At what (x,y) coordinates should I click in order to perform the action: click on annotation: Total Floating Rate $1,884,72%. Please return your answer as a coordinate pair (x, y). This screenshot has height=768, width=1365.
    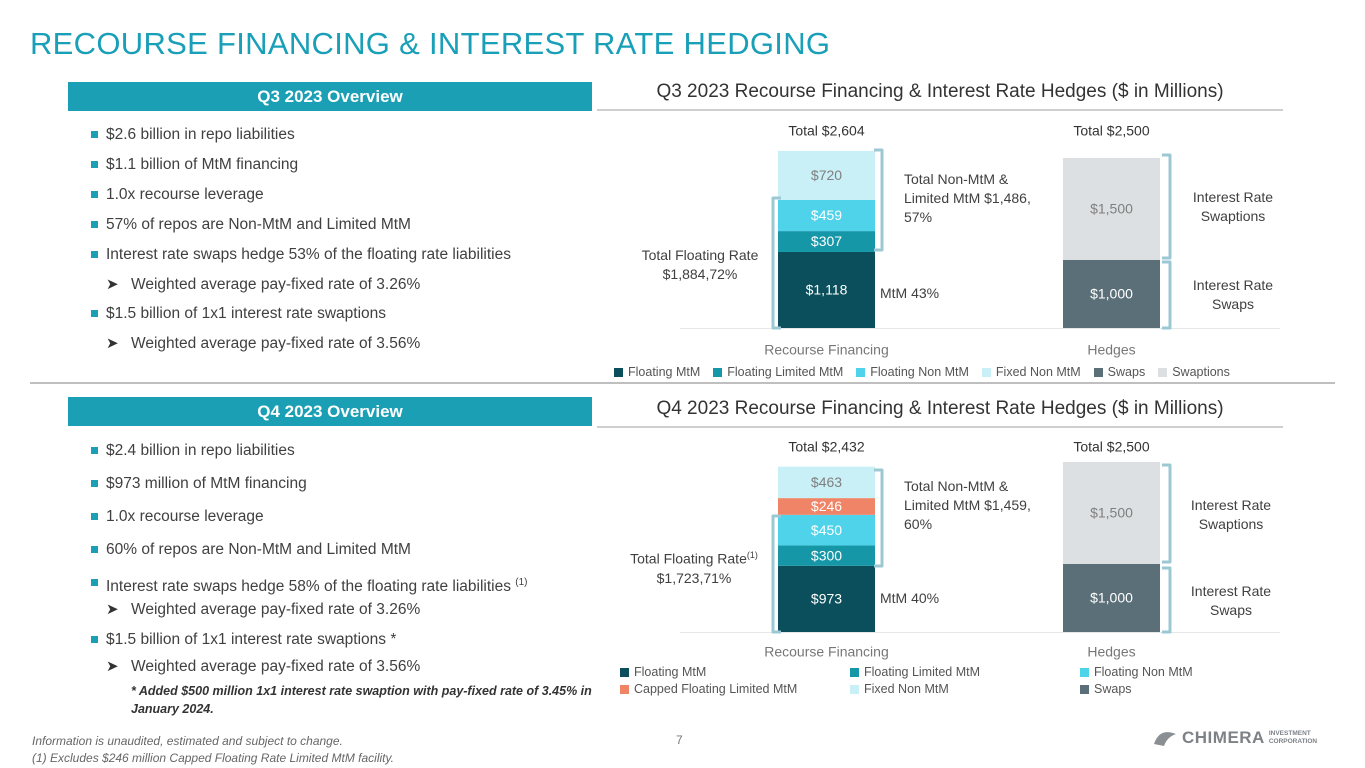
    Looking at the image, I should click on (700, 265).